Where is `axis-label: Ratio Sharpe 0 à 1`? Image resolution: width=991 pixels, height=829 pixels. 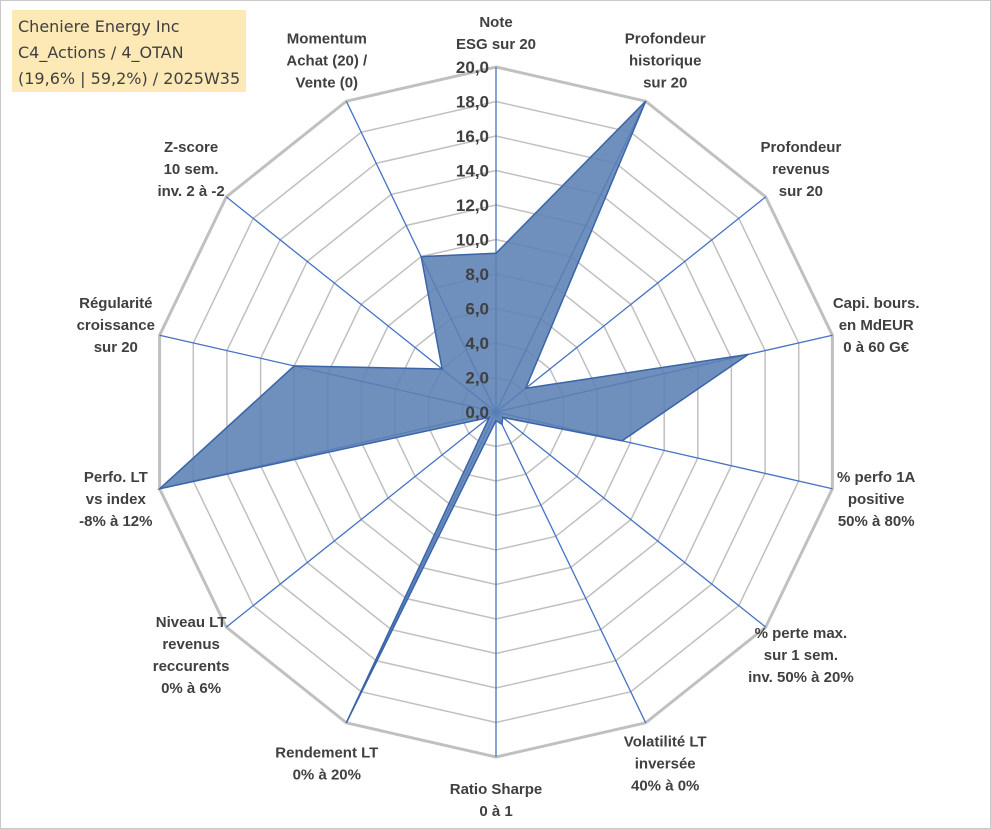
axis-label: Ratio Sharpe 0 à 1 is located at coordinates (496, 800).